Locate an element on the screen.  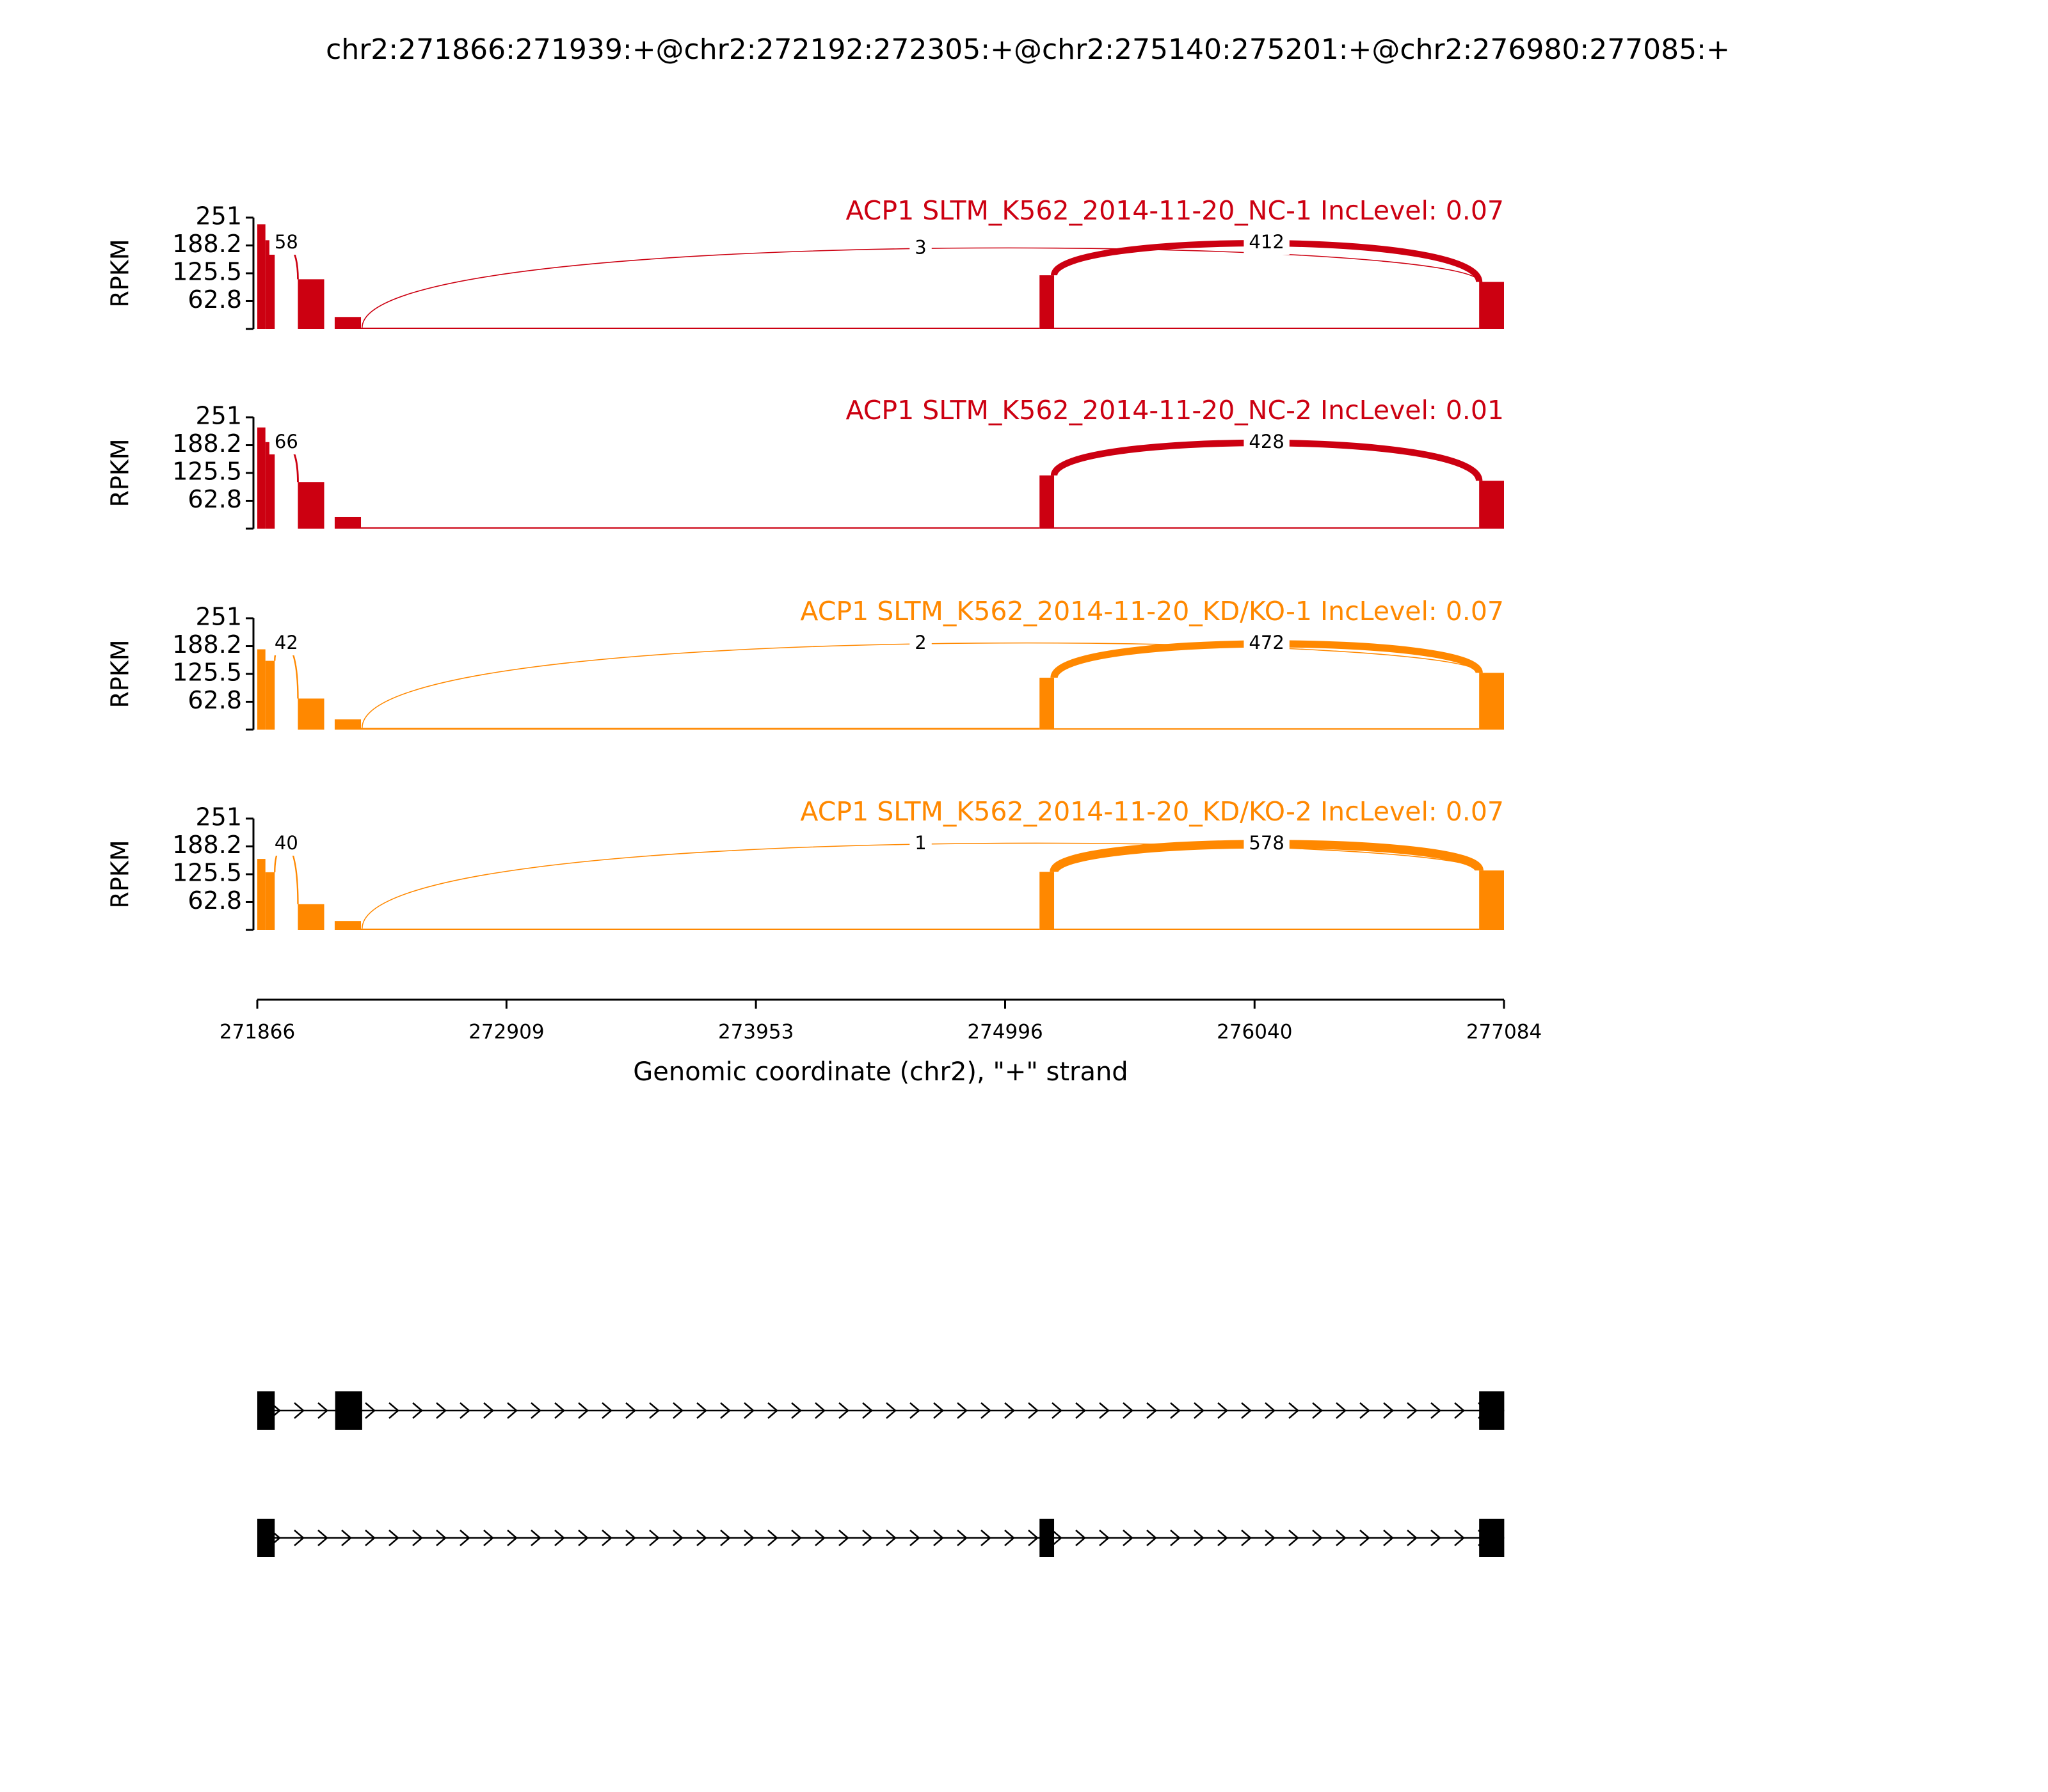
junction-label: 58 is located at coordinates (286, 242).